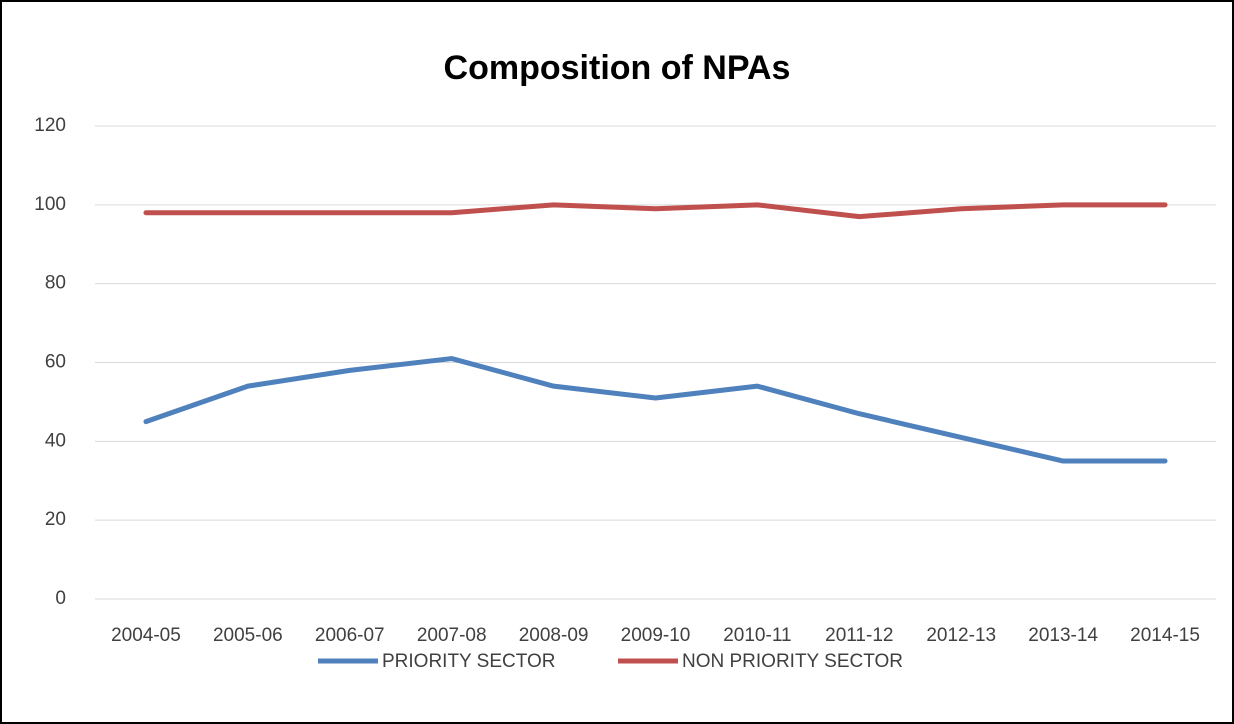 Image resolution: width=1234 pixels, height=724 pixels. I want to click on y-tick-label: 0, so click(60, 598).